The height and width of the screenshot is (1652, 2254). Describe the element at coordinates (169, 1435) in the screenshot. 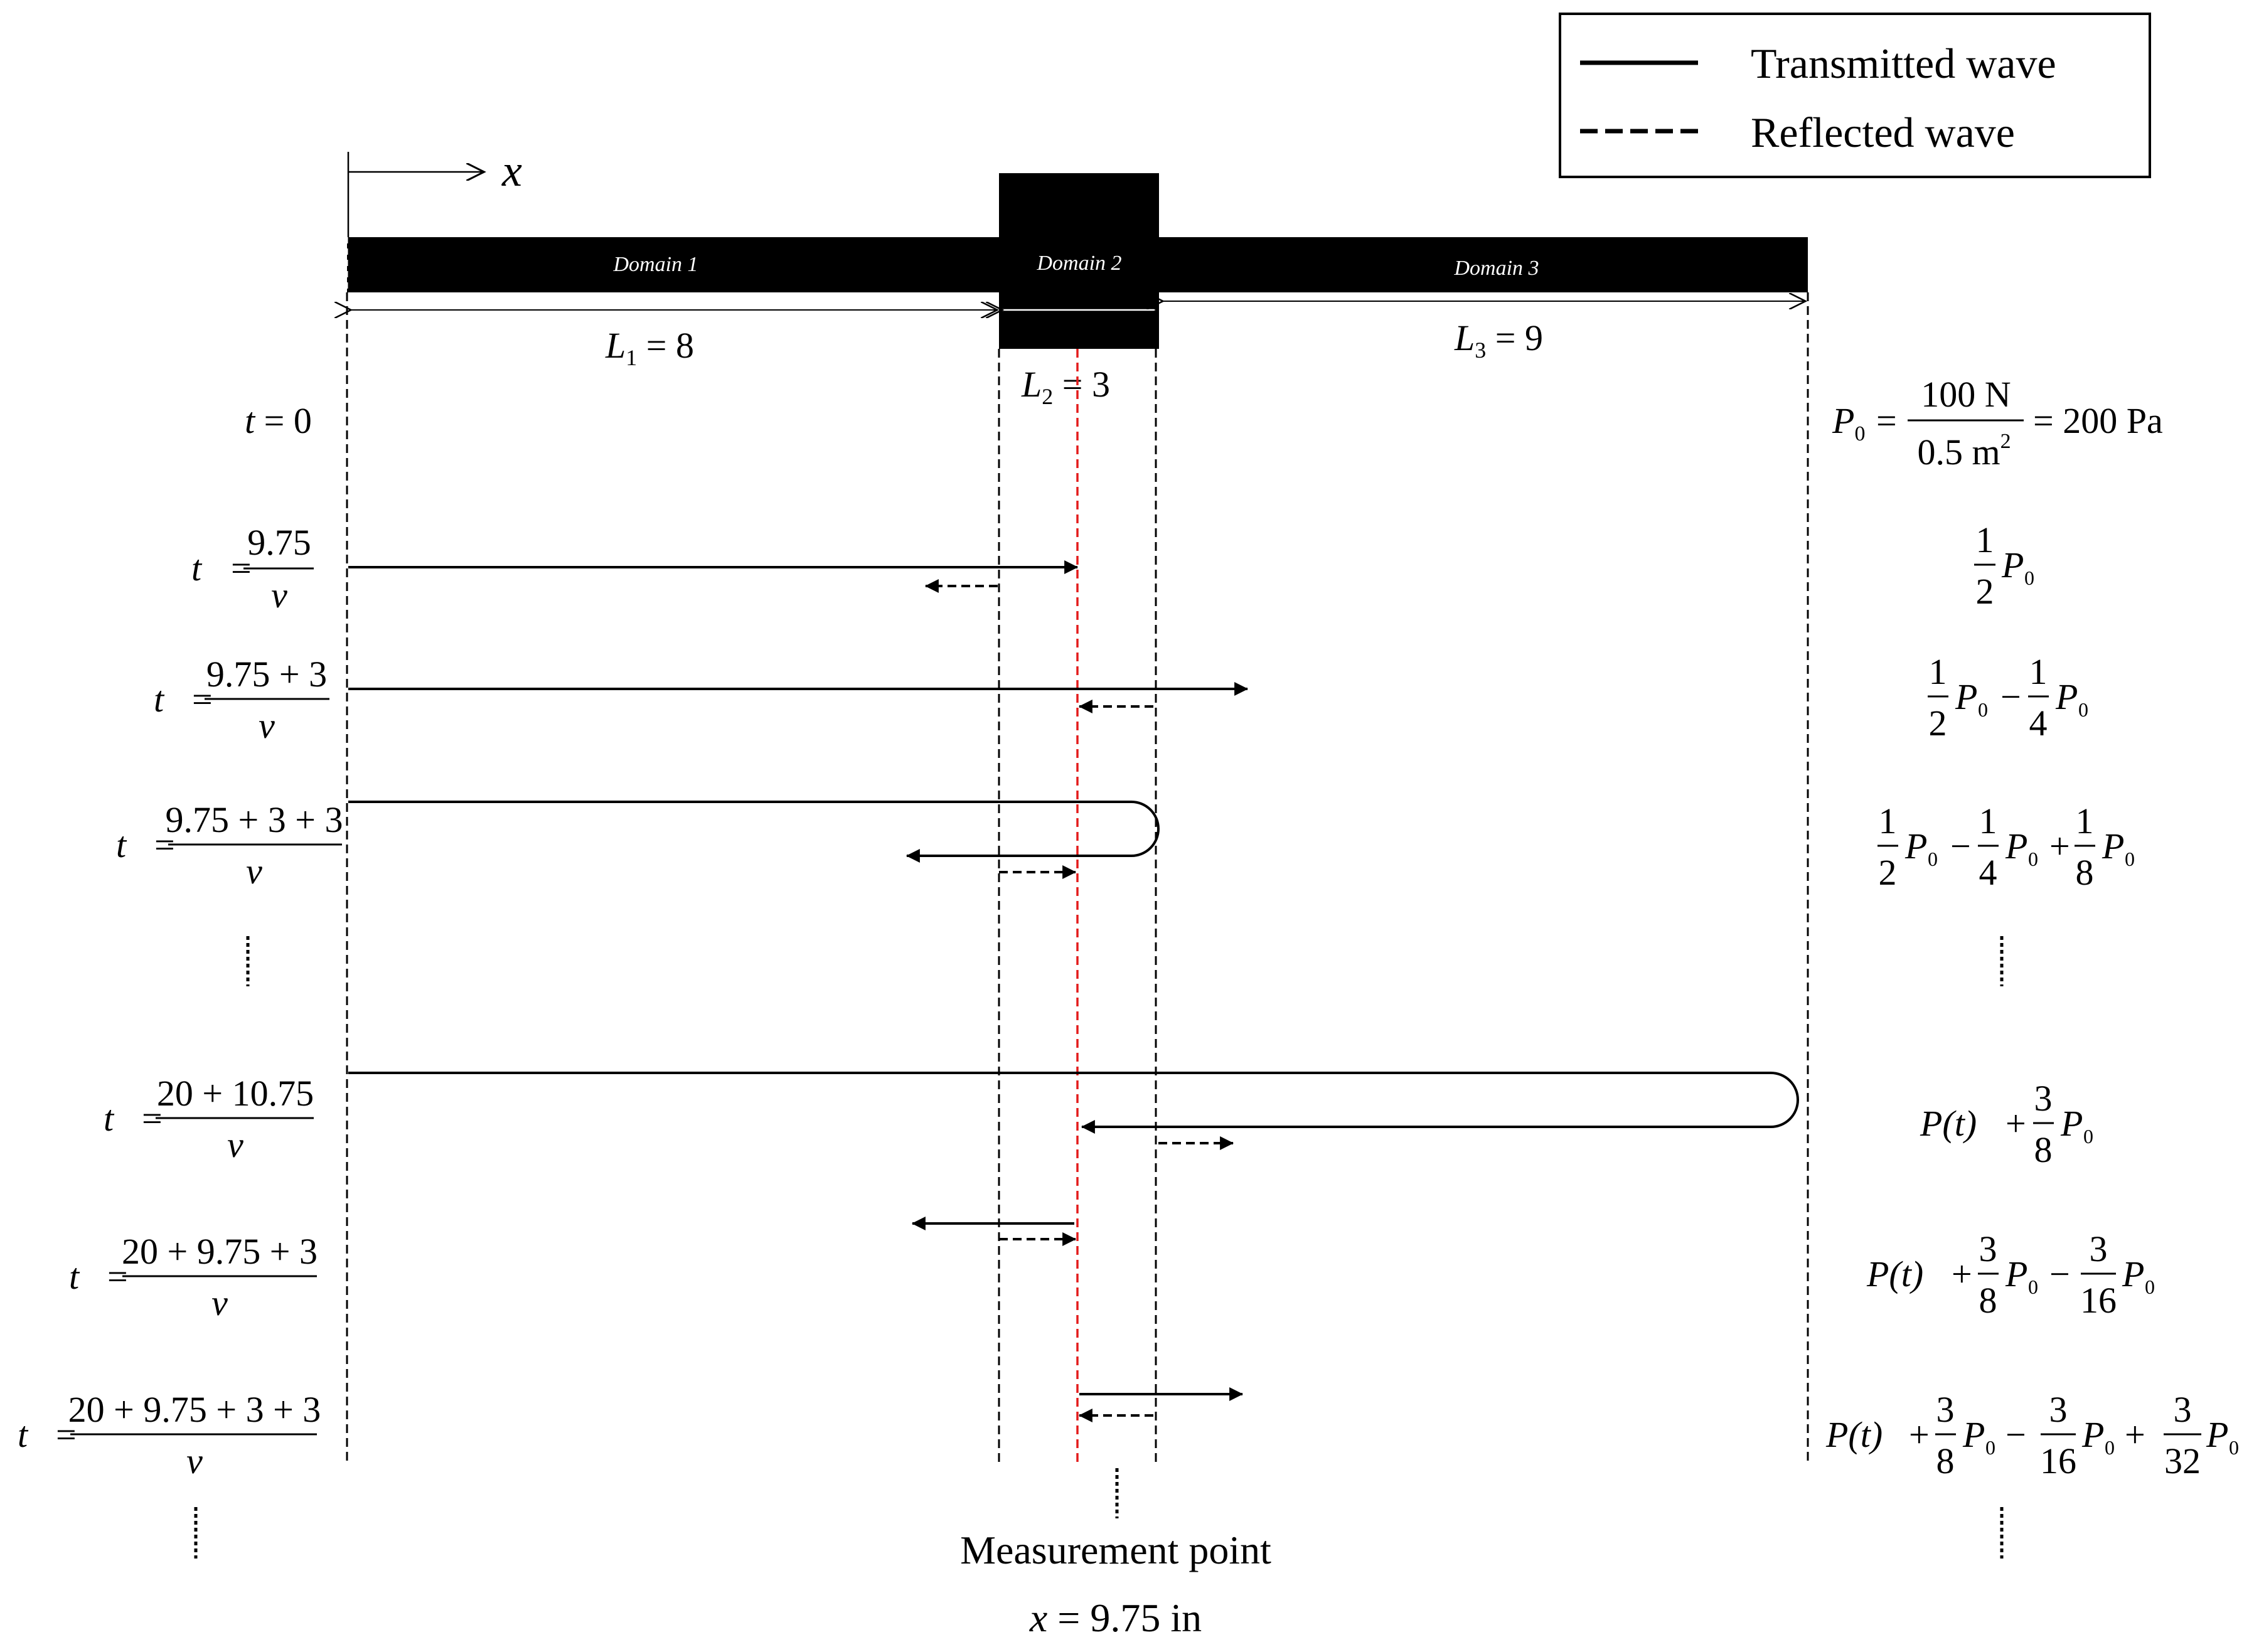

I see `time-row-7: t = 20 + 9.75 + 3 + 3 v` at that location.